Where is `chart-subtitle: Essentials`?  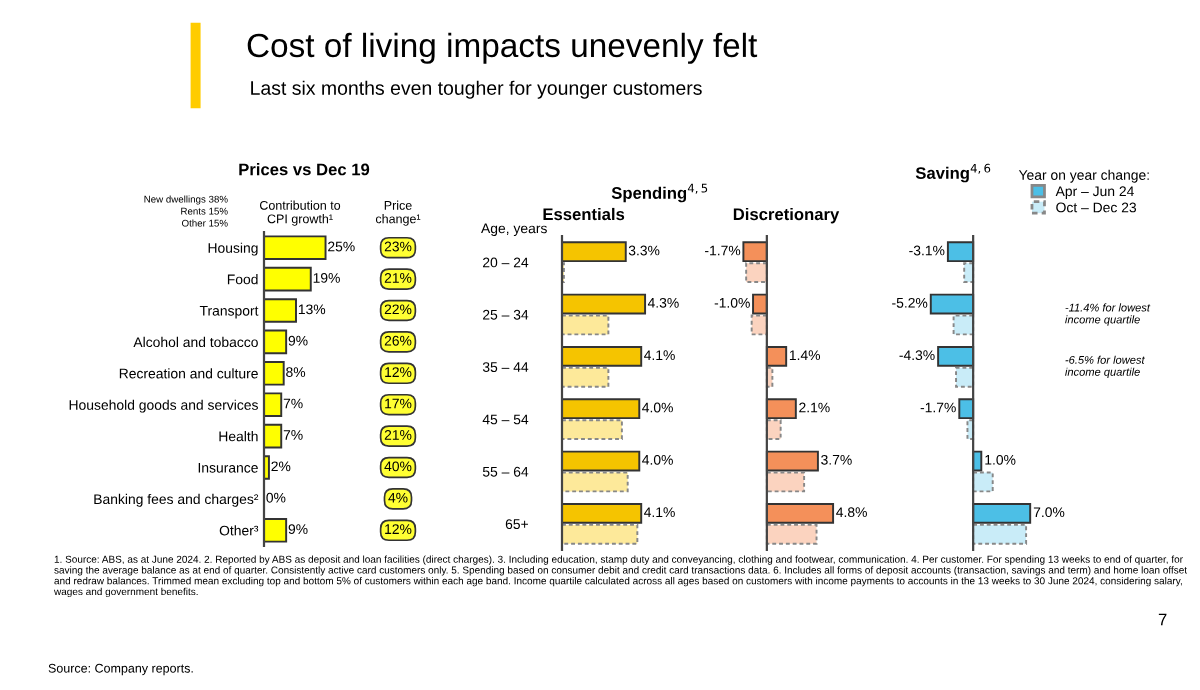 chart-subtitle: Essentials is located at coordinates (584, 214).